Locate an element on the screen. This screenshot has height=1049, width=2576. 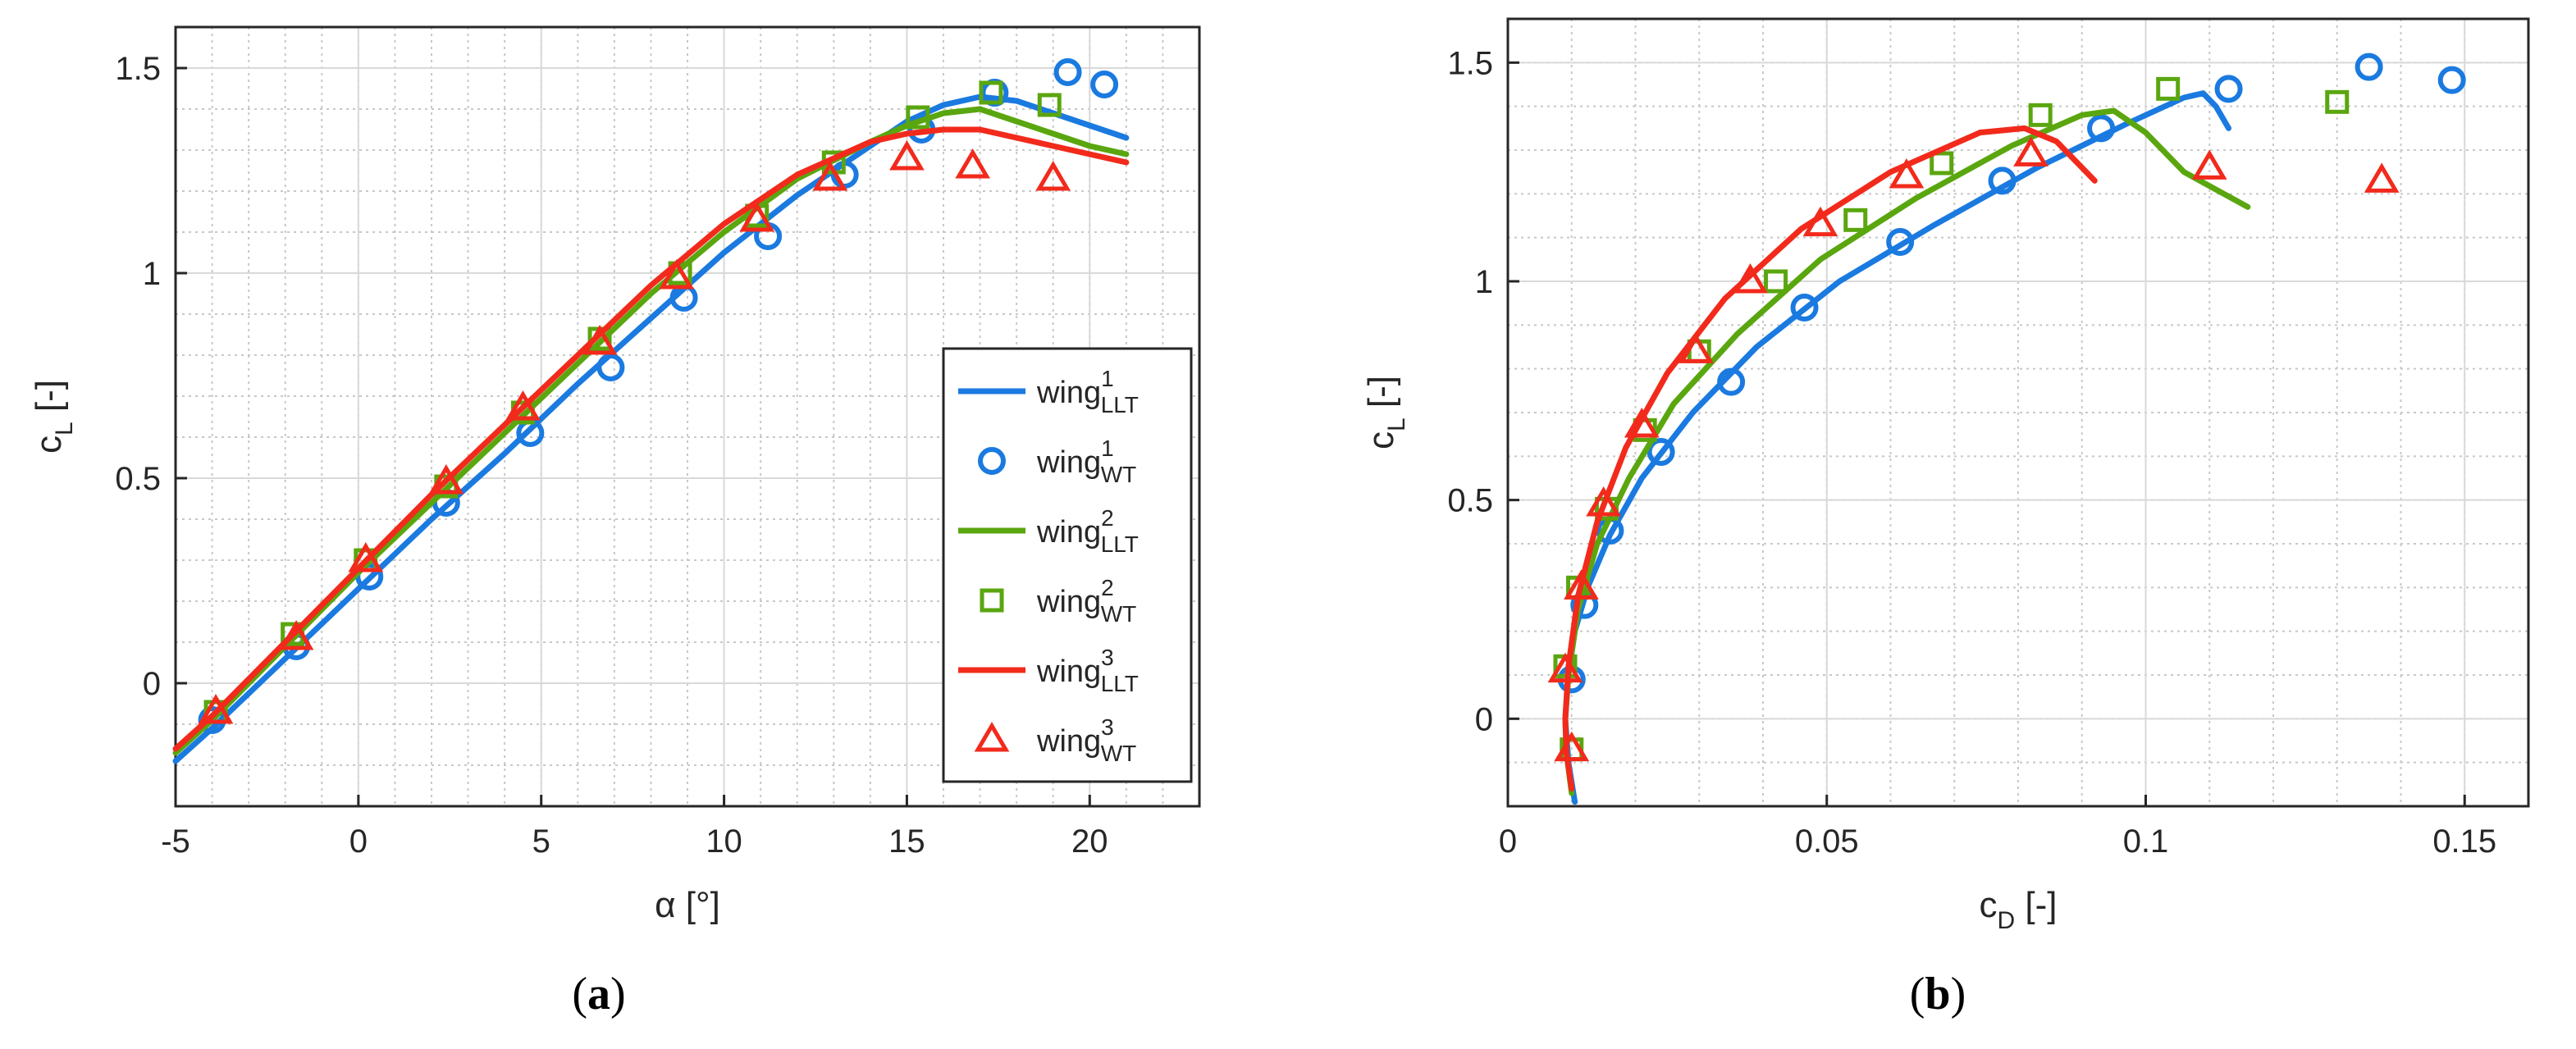
legend-label: wing2 LLT is located at coordinates (1087, 531).